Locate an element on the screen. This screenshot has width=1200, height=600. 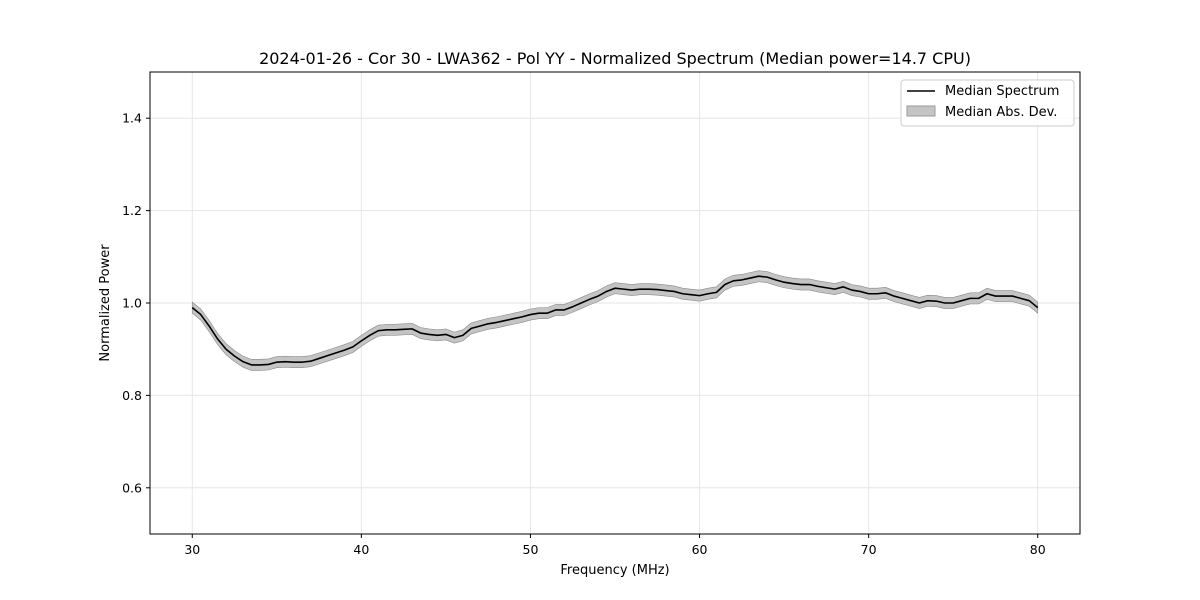
median-abs-dev-band is located at coordinates (615, 320).